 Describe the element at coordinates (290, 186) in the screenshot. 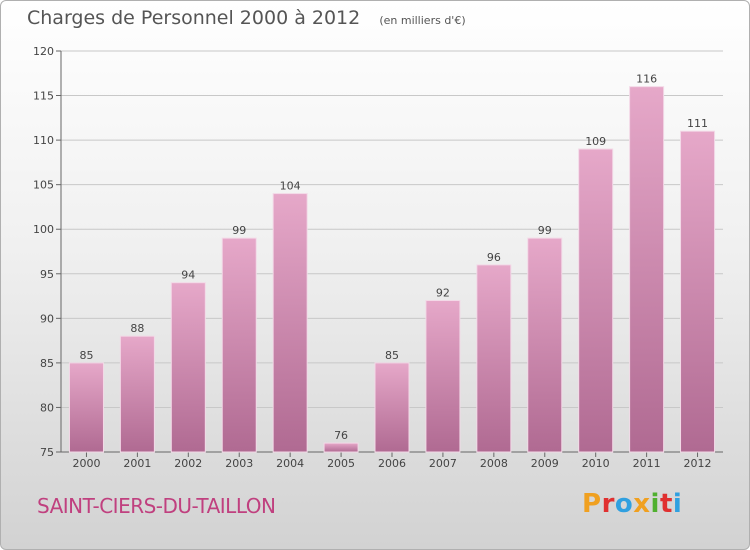

I see `value-label: 104` at that location.